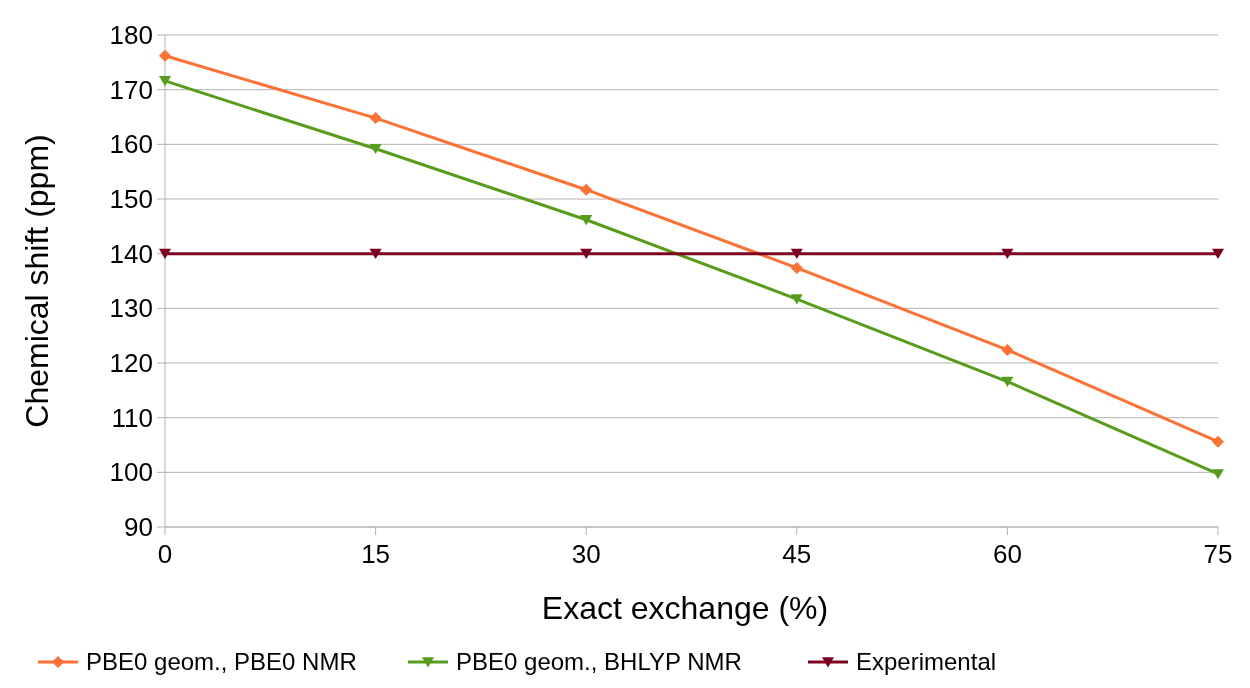 The width and height of the screenshot is (1250, 688). What do you see at coordinates (926, 662) in the screenshot?
I see `legend-label: Experimental` at bounding box center [926, 662].